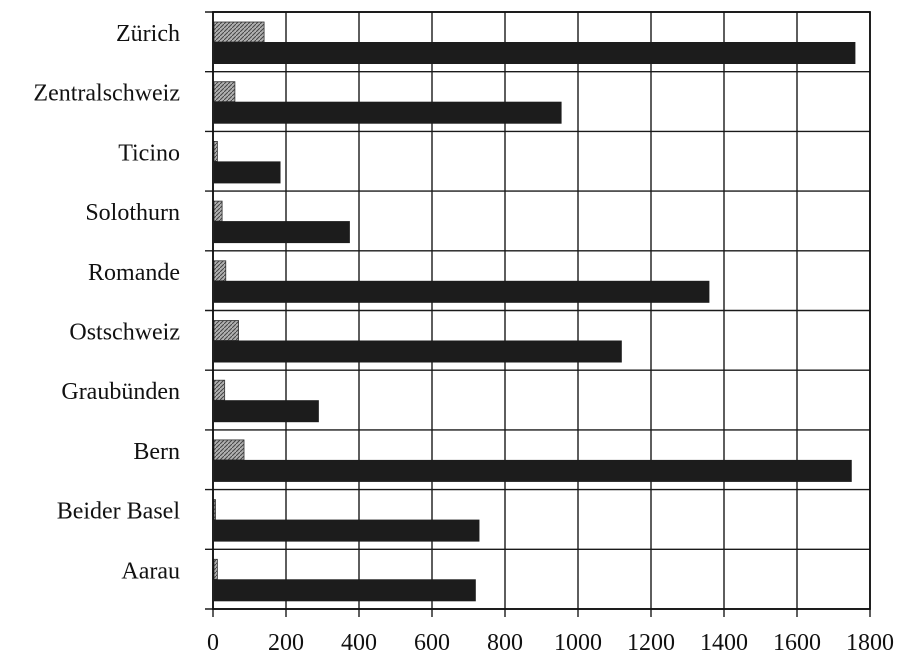 Image resolution: width=900 pixels, height=664 pixels. What do you see at coordinates (286, 643) in the screenshot?
I see `x-tick-label-200: 200` at bounding box center [286, 643].